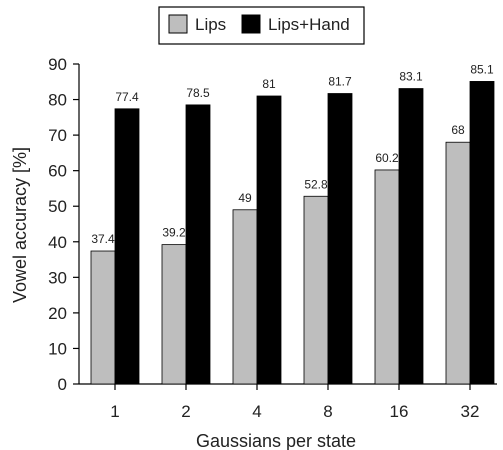 This screenshot has height=450, width=503. What do you see at coordinates (327, 411) in the screenshot?
I see `x-tick-label: 8` at bounding box center [327, 411].